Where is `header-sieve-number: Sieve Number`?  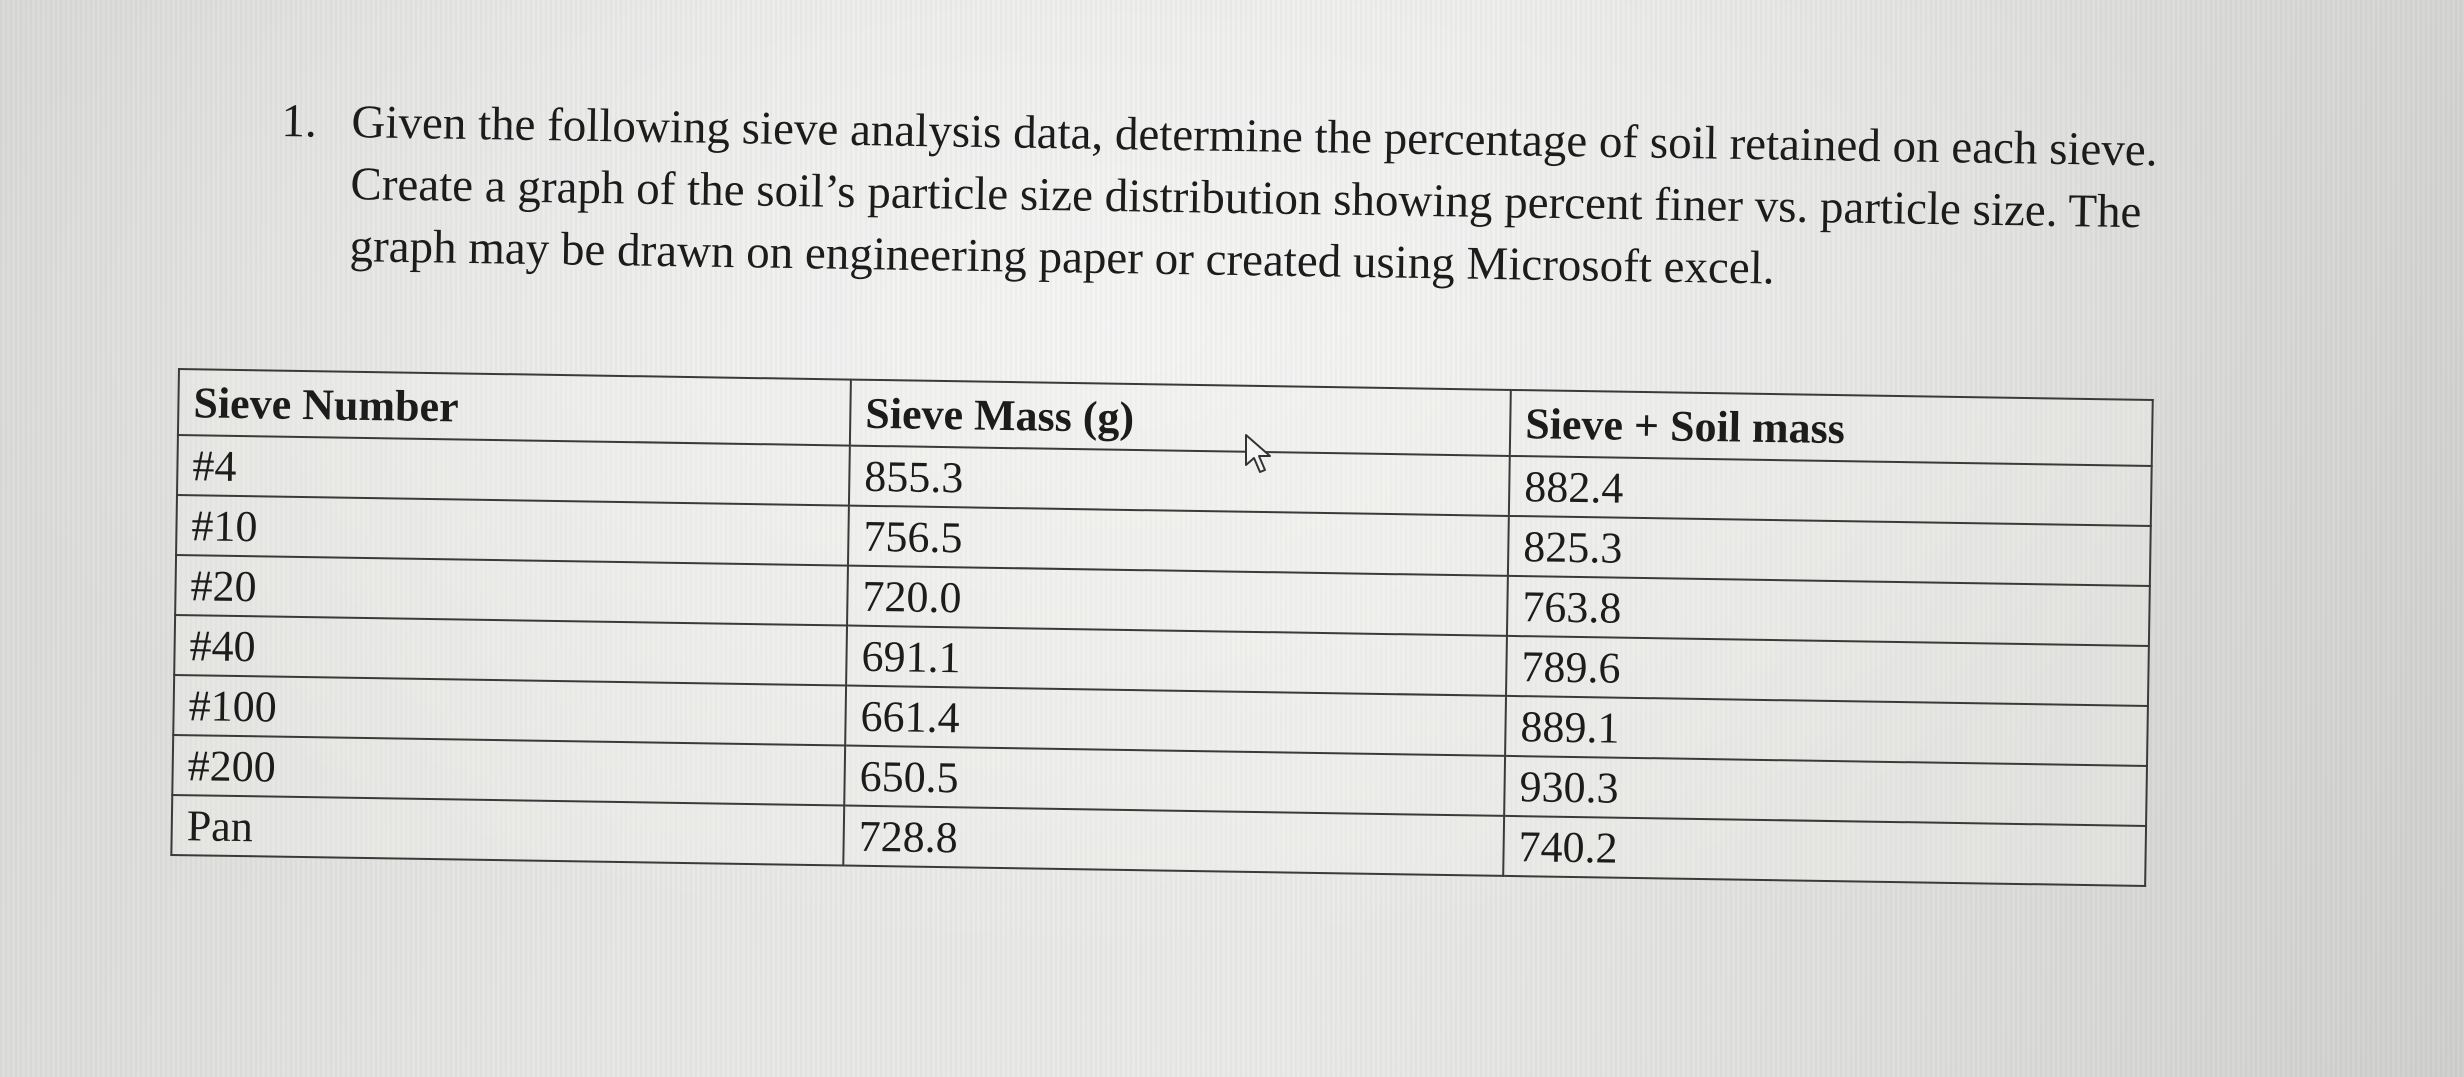
header-sieve-number: Sieve Number is located at coordinates (514, 407).